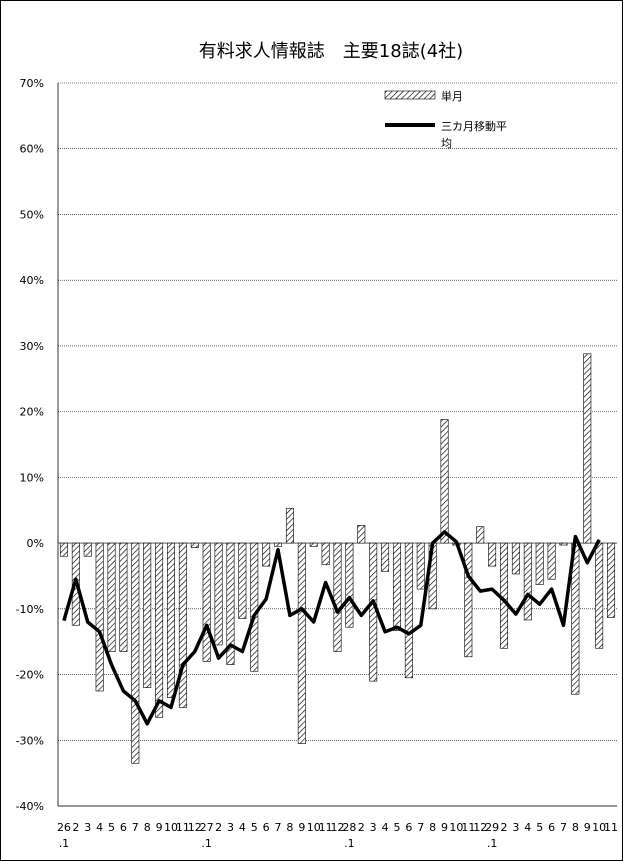 This screenshot has height=861, width=623. I want to click on y-tick-label: 60%, so click(32, 149).